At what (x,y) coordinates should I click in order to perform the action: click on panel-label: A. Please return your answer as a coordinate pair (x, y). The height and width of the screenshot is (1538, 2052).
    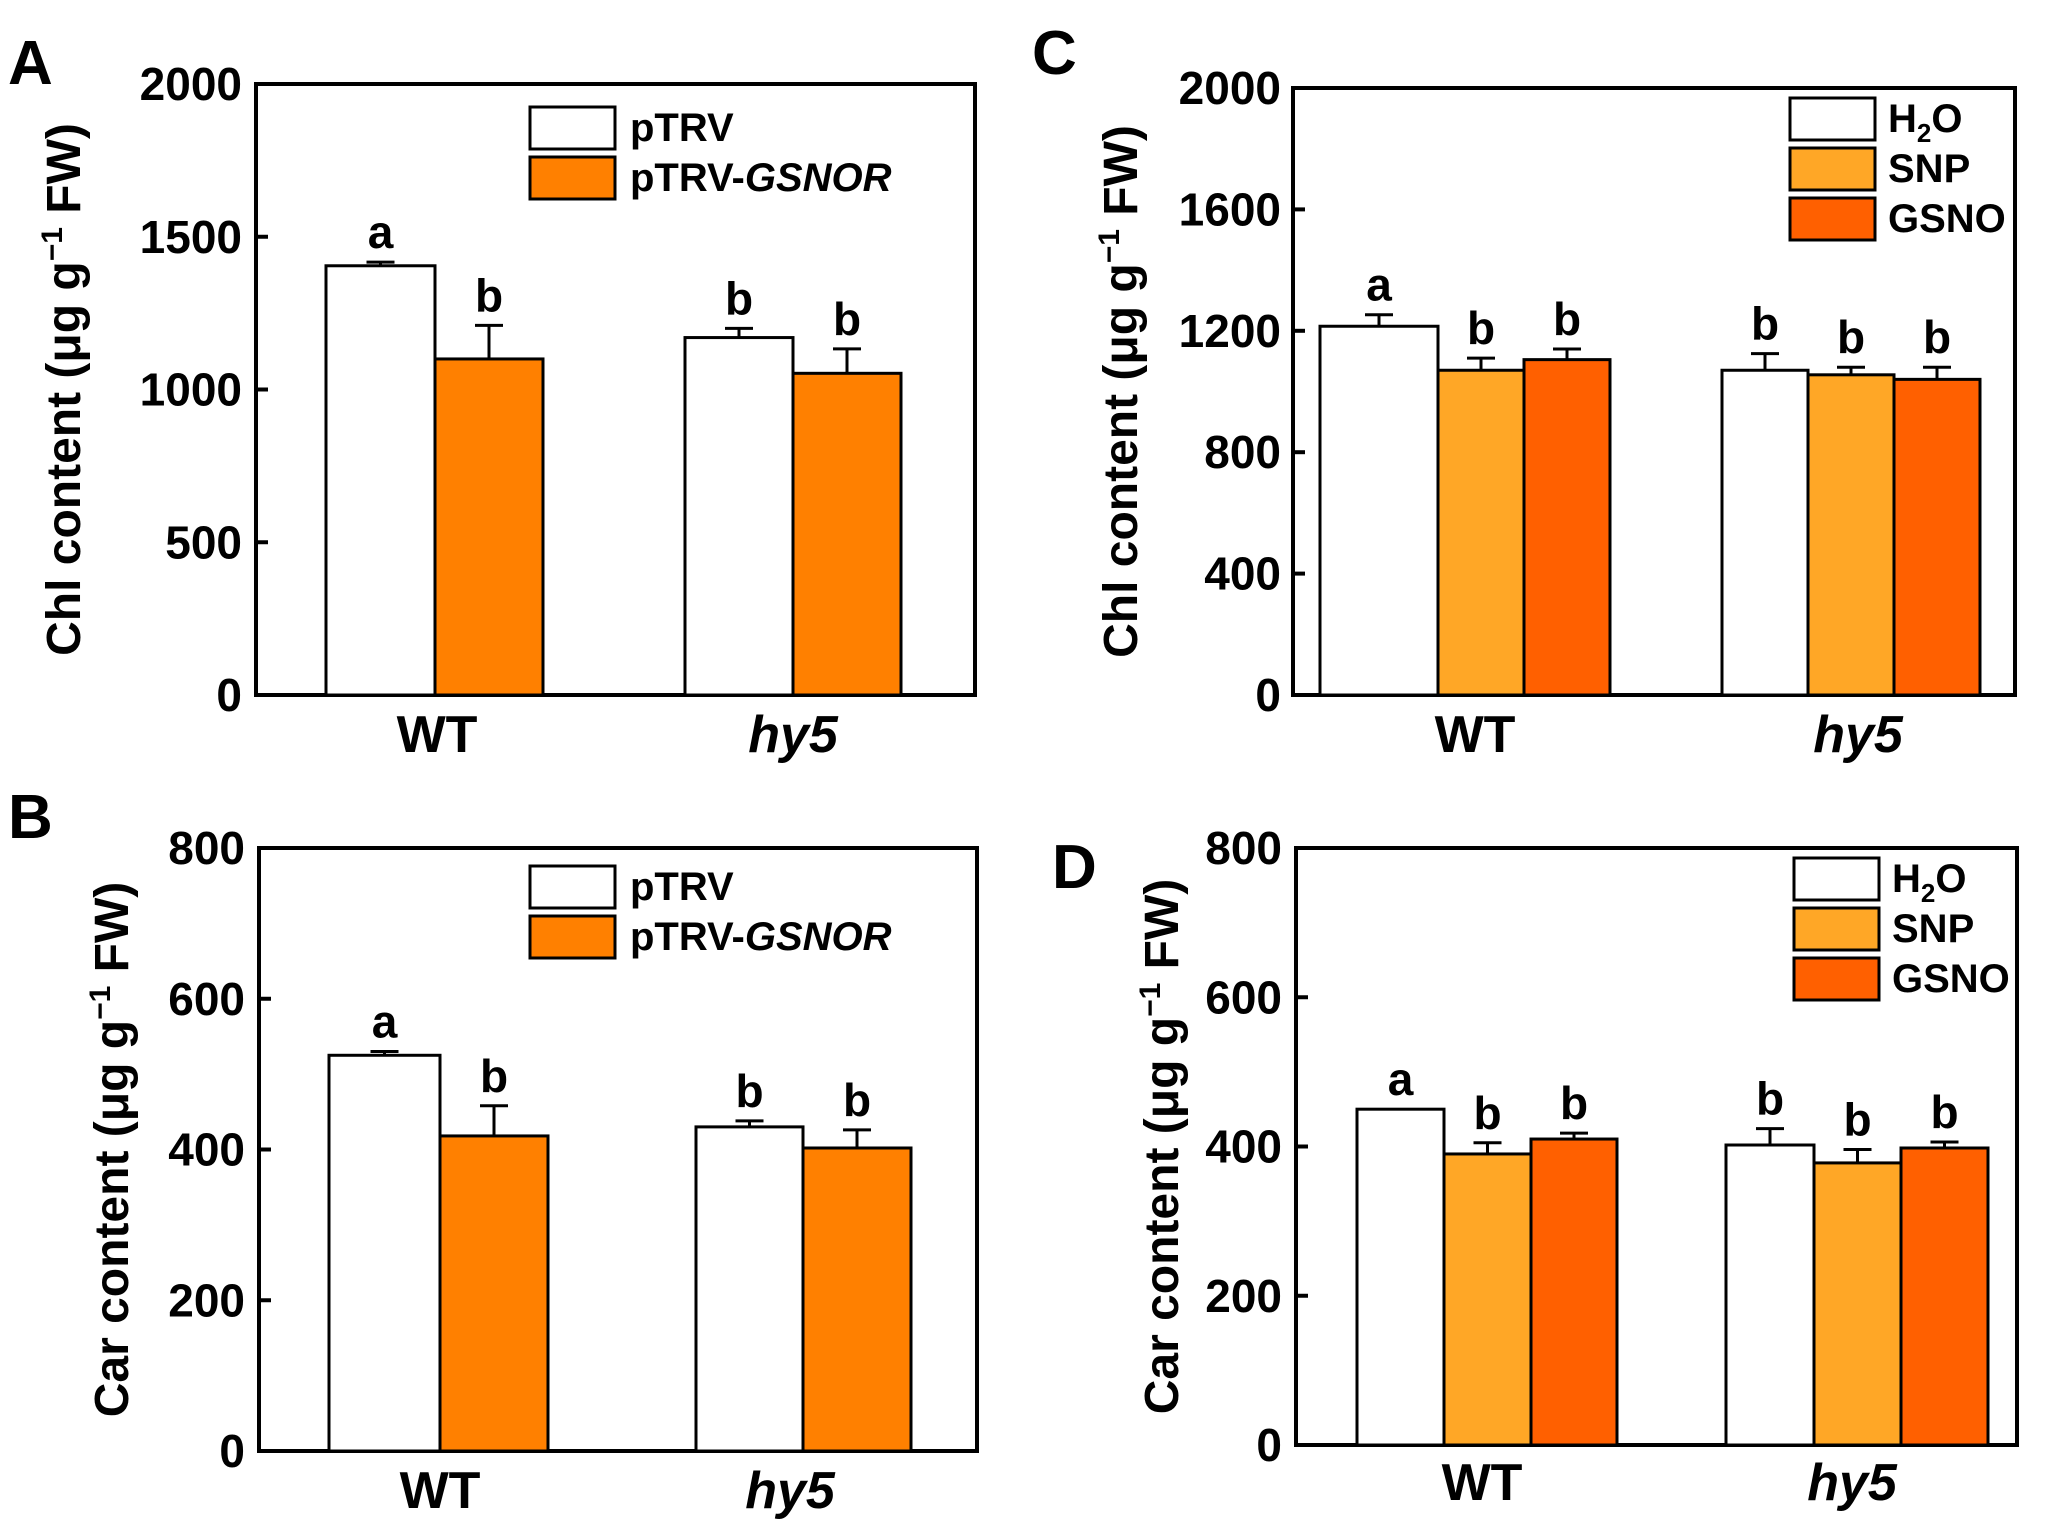
    Looking at the image, I should click on (30, 63).